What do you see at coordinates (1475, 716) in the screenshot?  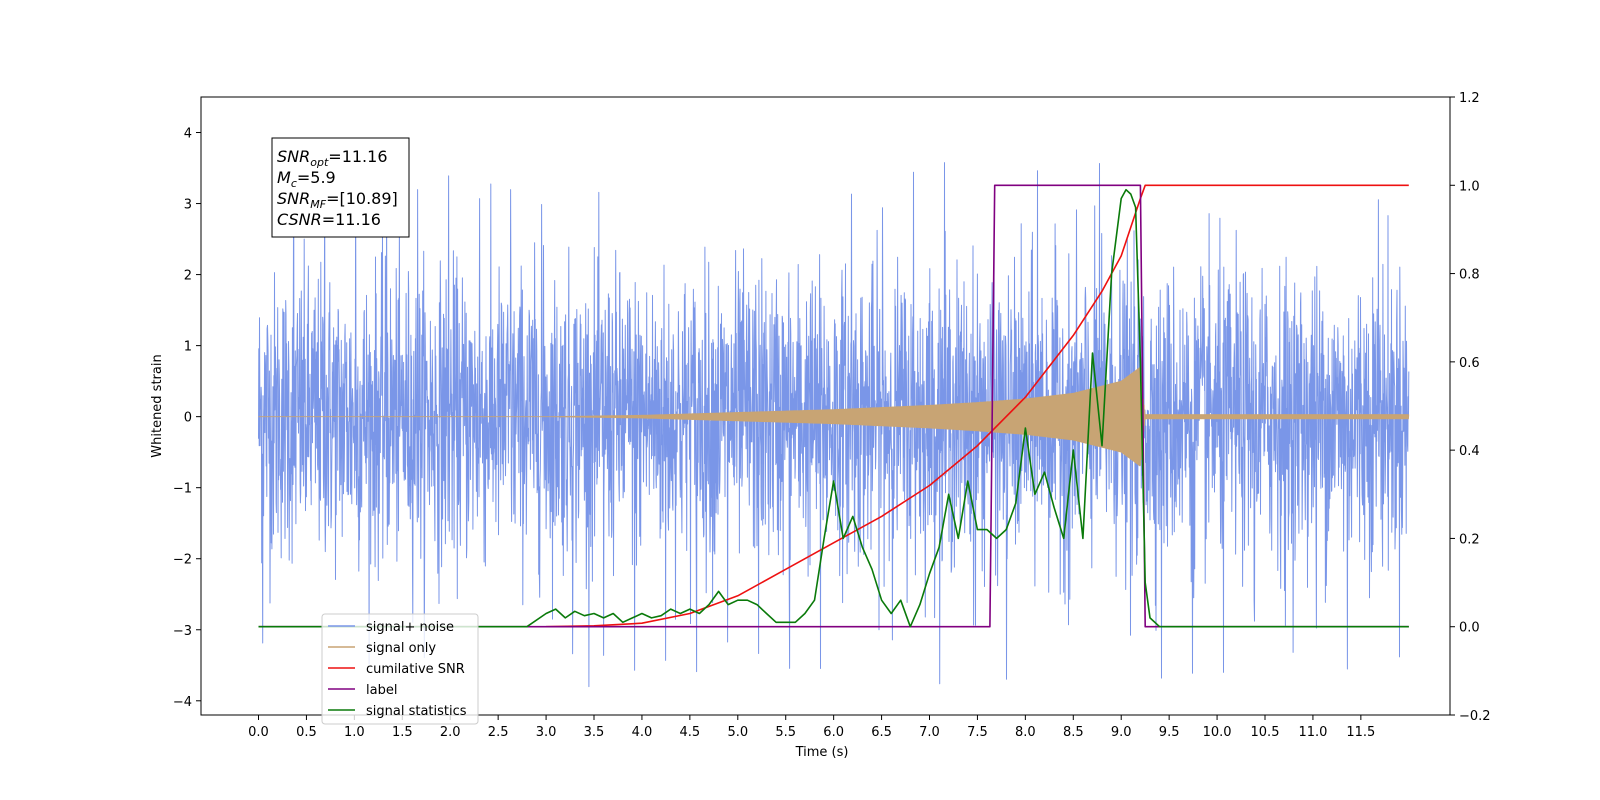 I see `y-right-tick-label: −0.2` at bounding box center [1475, 716].